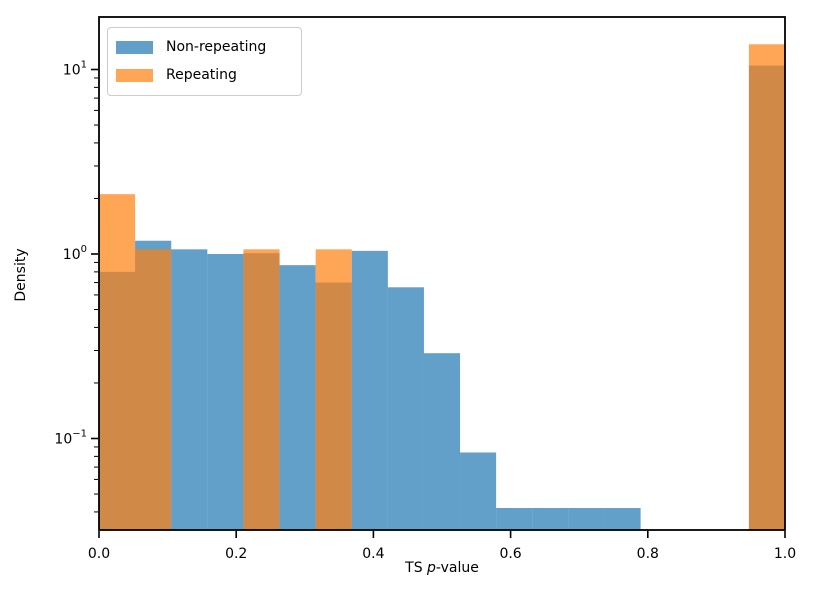 This screenshot has width=814, height=610. What do you see at coordinates (225, 392) in the screenshot?
I see `histogram-bar-non-repeating-bin4` at bounding box center [225, 392].